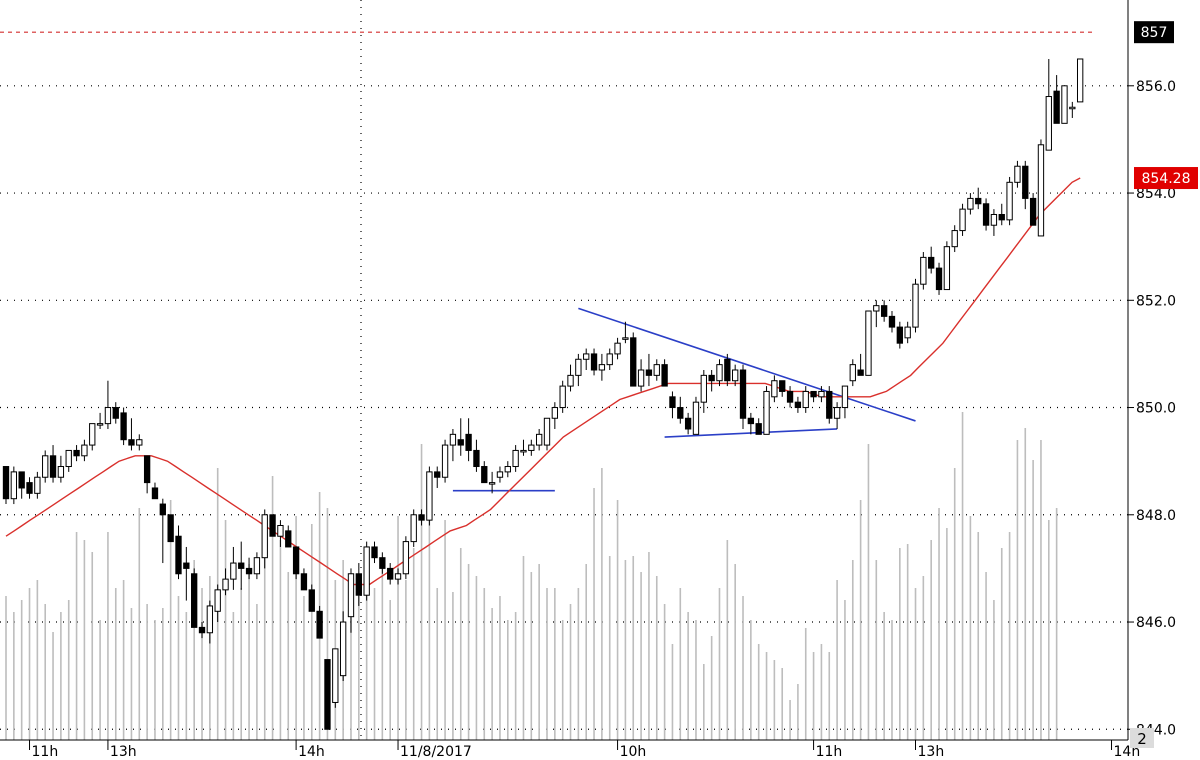 Image resolution: width=1200 pixels, height=760 pixels. Describe the element at coordinates (1154, 33) in the screenshot. I see `marker-level-text: 857` at that location.